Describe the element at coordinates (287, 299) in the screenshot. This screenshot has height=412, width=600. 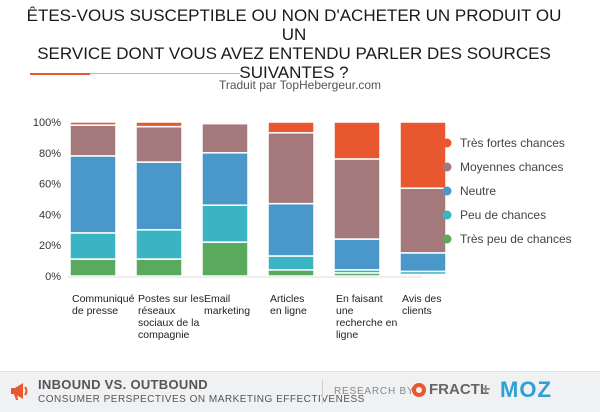
I see `x-tick-label: Articles` at that location.